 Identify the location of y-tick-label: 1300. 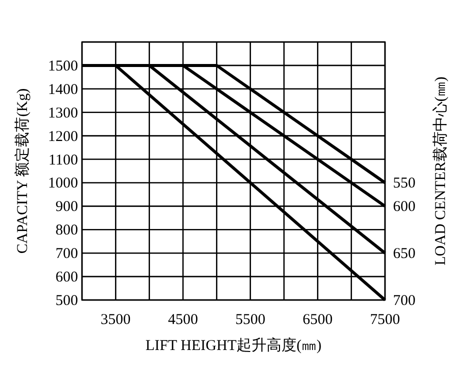
(63, 113).